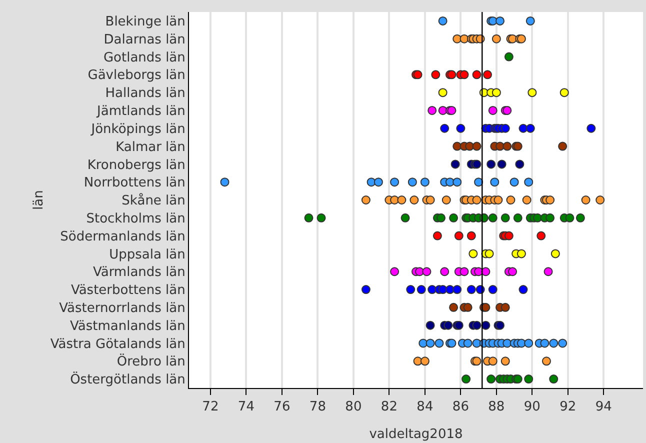  Describe the element at coordinates (145, 22) in the screenshot. I see `y-tick-label: Blekinge län` at that location.